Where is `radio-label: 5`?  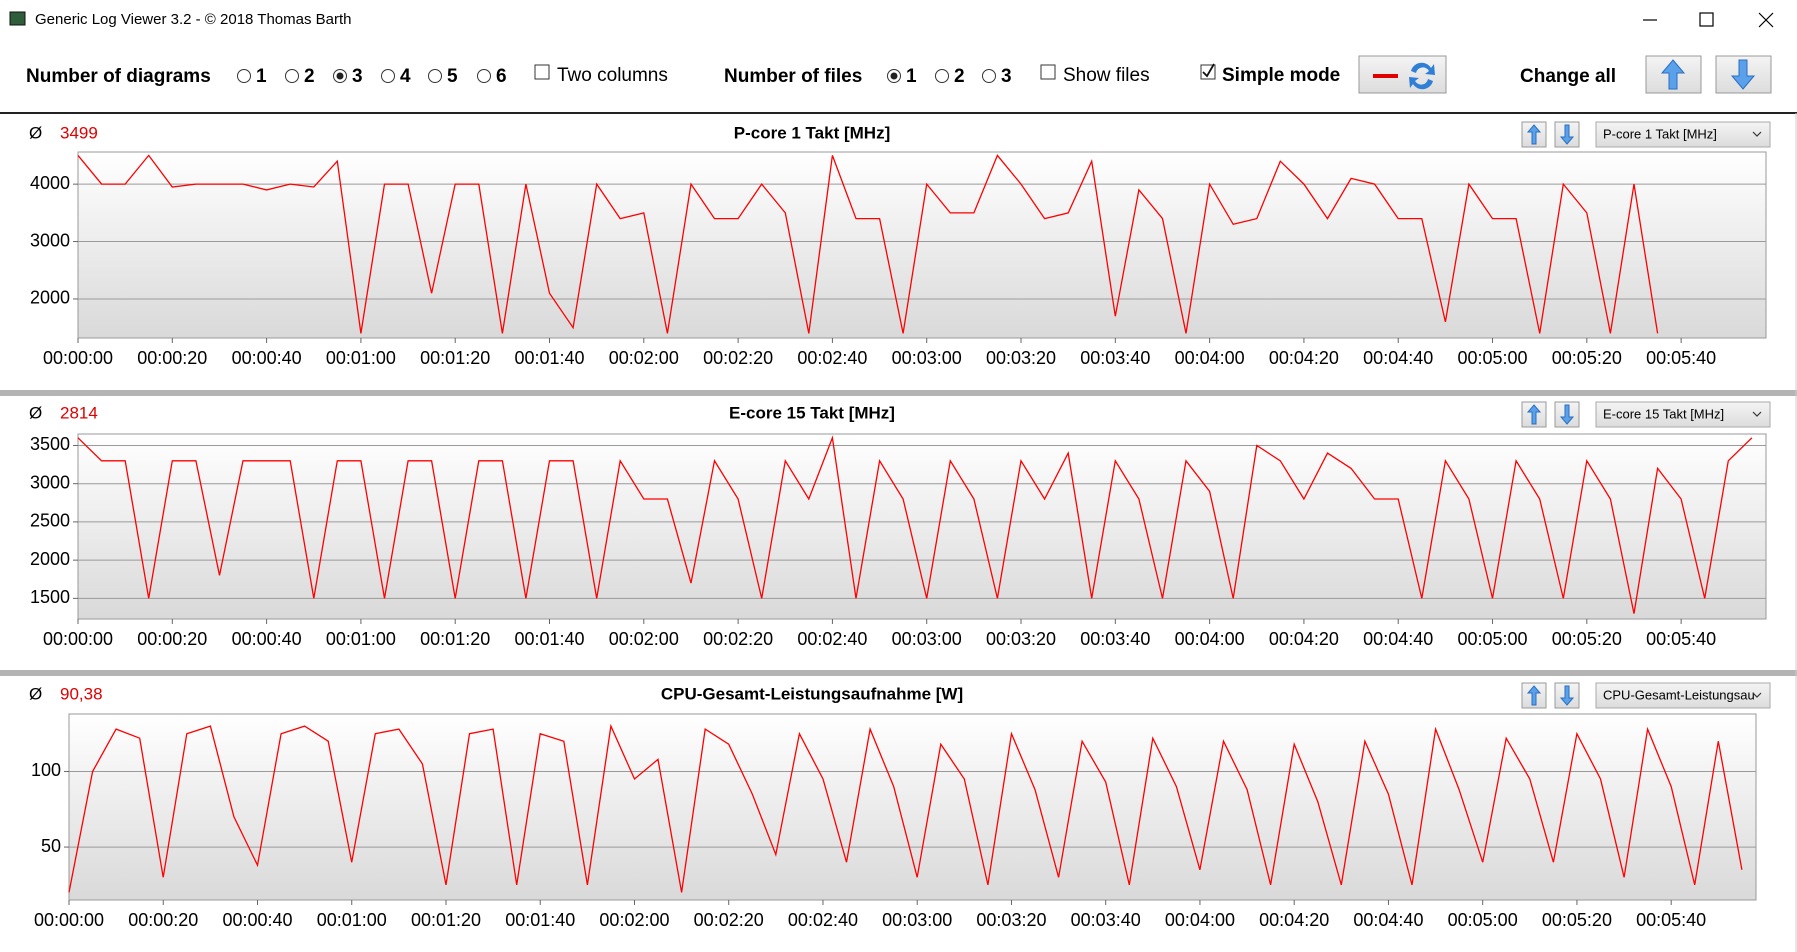 radio-label: 5 is located at coordinates (452, 76).